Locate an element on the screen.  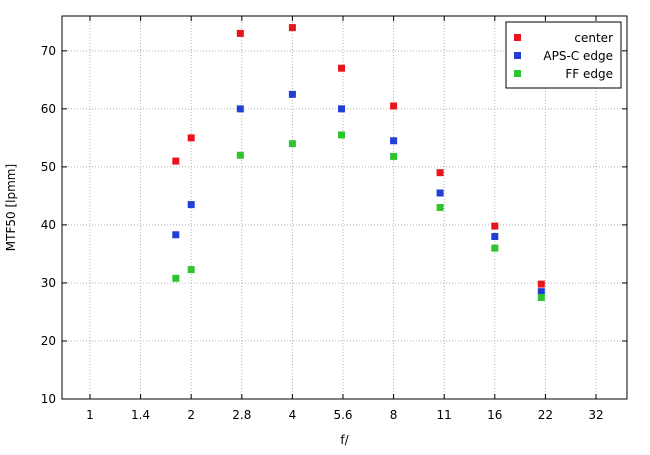
x-tick-label: 32 is located at coordinates (595, 415).